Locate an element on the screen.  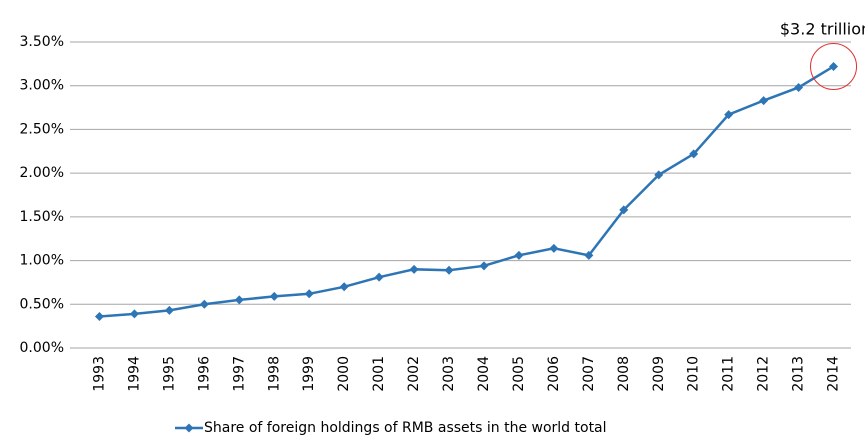
x-tick-label: 1995 is located at coordinates (169, 374).